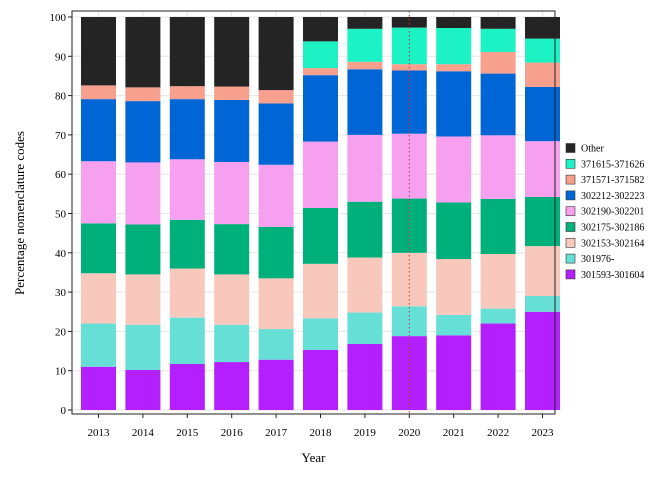  Describe the element at coordinates (187, 433) in the screenshot. I see `x-tick-label: 2015` at that location.